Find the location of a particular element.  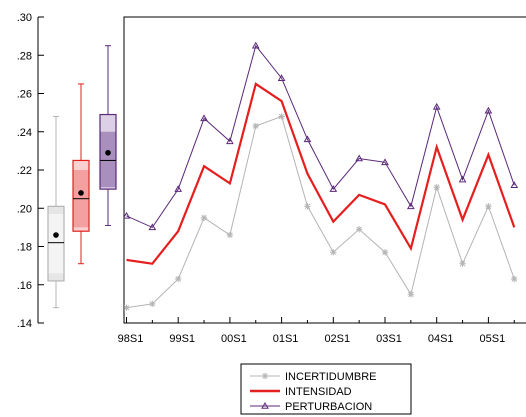

y-tick-label: .18 is located at coordinates (24, 248).